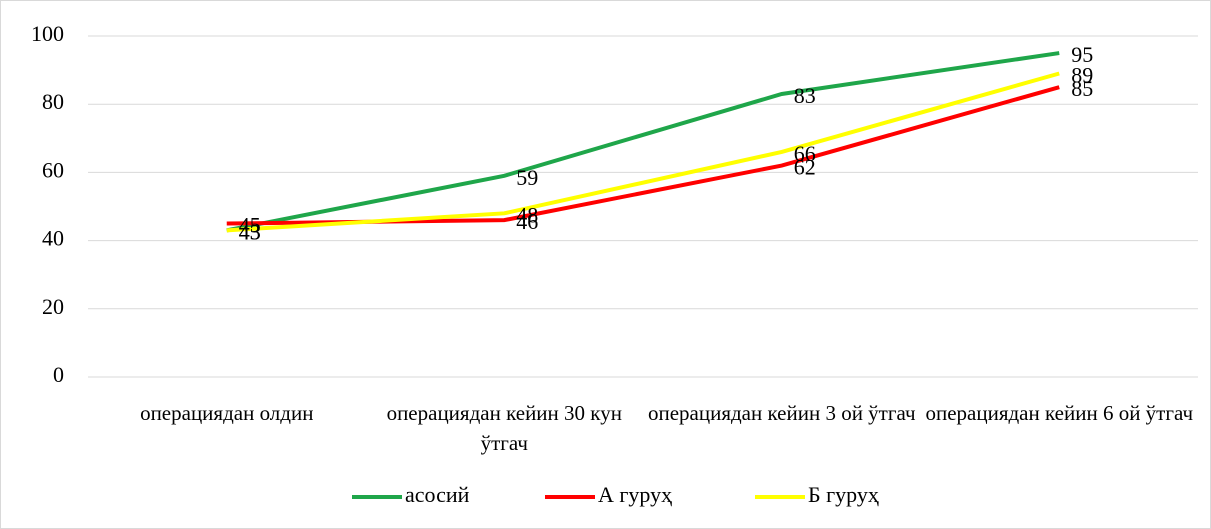  What do you see at coordinates (527, 221) in the screenshot?
I see `data-label: 46` at bounding box center [527, 221].